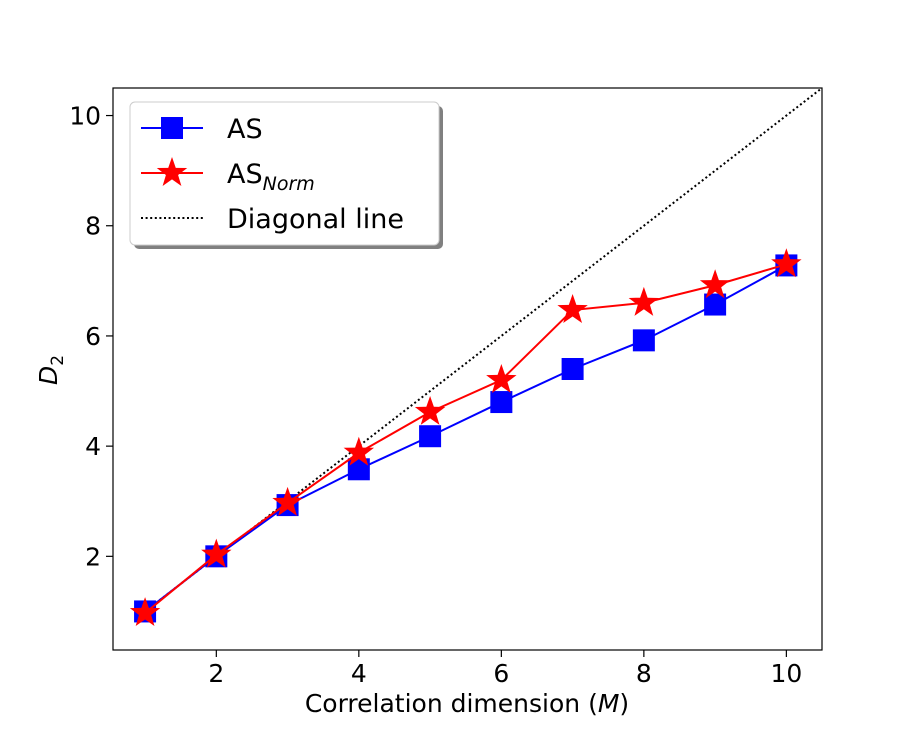  I want to click on x-tick-label: 10, so click(786, 673).